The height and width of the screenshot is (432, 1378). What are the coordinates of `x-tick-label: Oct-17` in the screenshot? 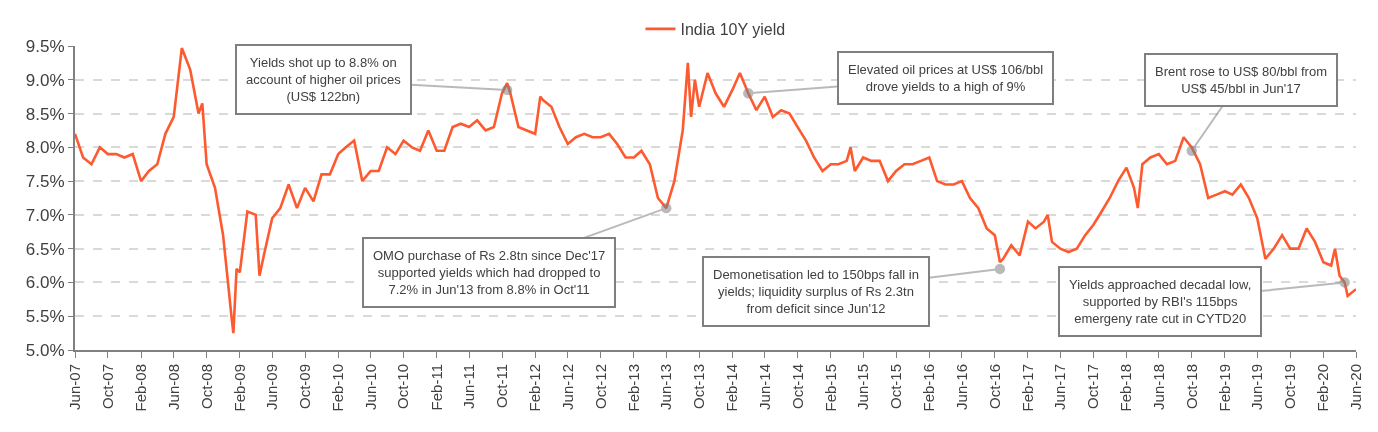 It's located at (1093, 387).